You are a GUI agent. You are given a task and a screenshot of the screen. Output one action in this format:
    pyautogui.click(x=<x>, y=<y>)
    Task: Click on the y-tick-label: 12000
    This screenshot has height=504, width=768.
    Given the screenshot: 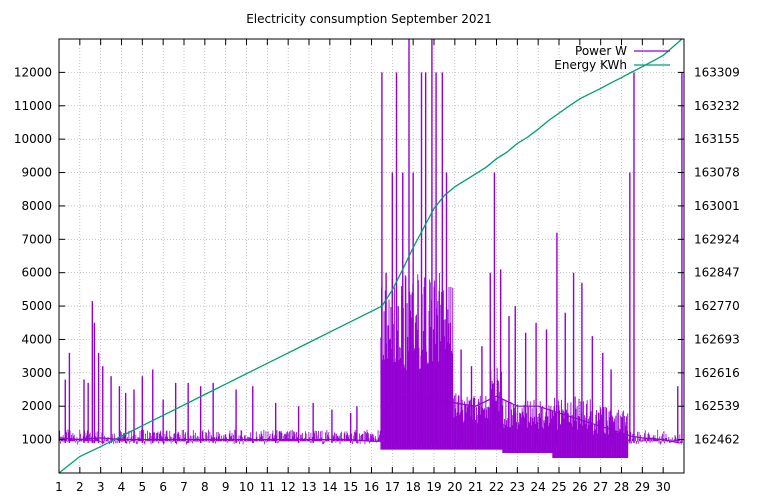 What is the action you would take?
    pyautogui.click(x=33, y=72)
    